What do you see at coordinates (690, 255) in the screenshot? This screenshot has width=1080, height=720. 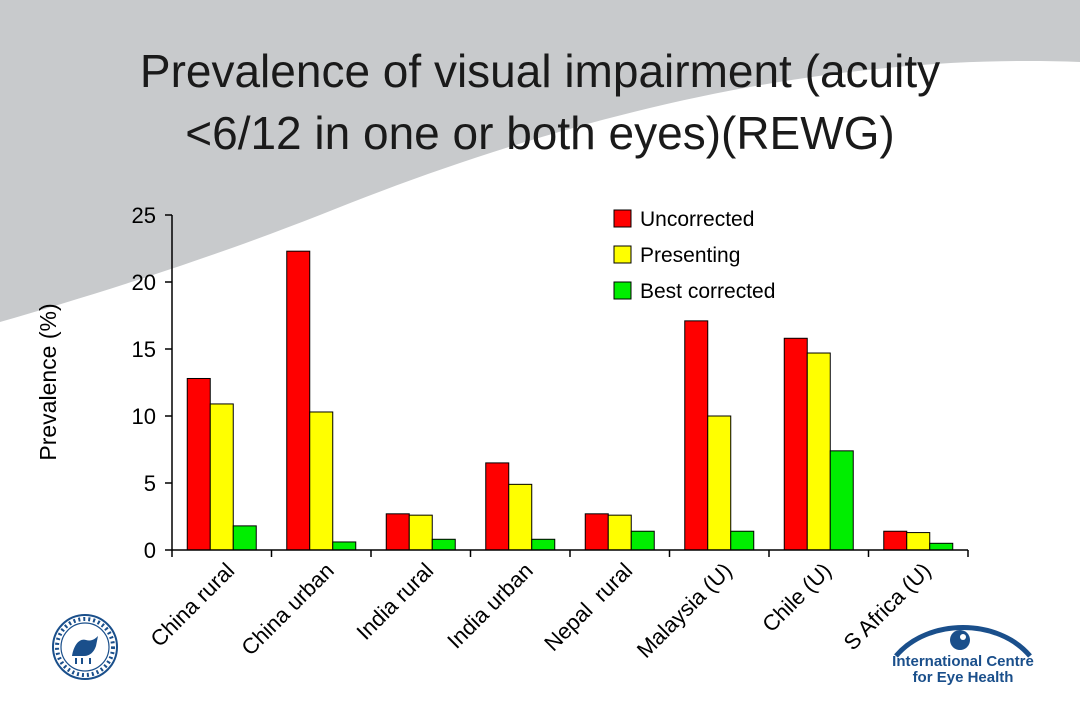 I see `legend-entry: Presenting` at bounding box center [690, 255].